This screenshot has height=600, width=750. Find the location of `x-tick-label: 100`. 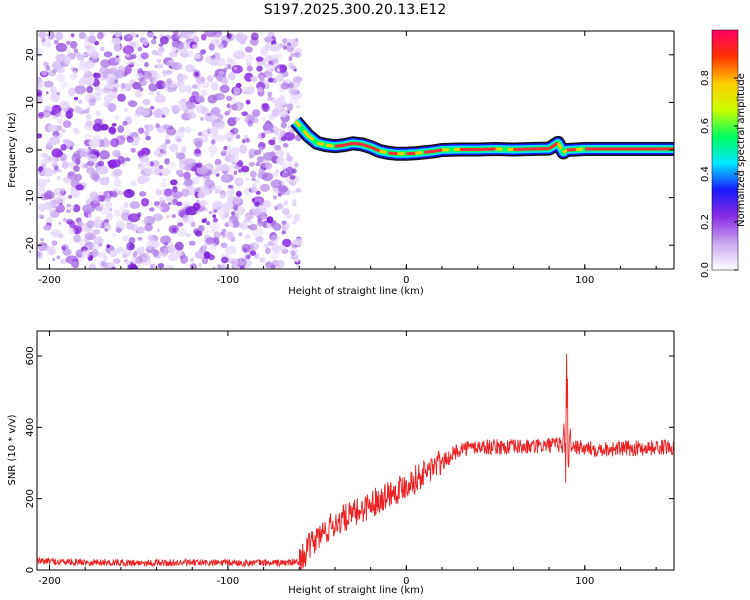

x-tick-label: 100 is located at coordinates (584, 581).